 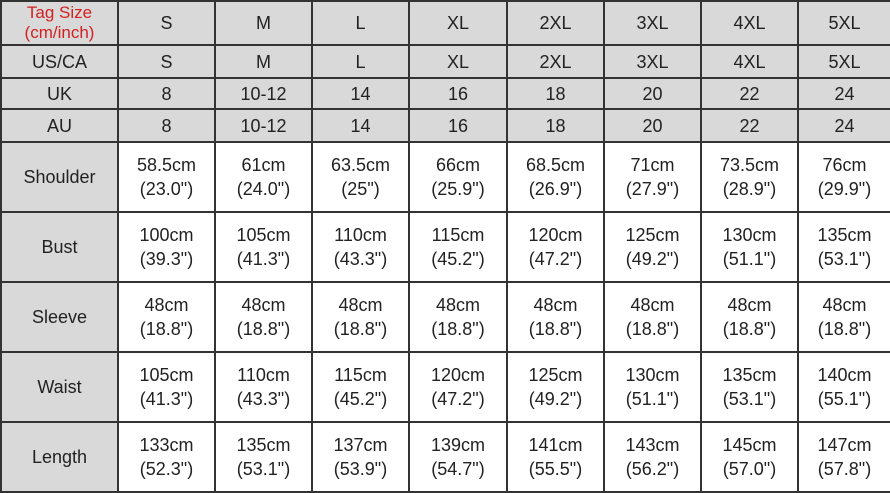 I want to click on measurement-cell: 130cm (51.1"), so click(x=652, y=387).